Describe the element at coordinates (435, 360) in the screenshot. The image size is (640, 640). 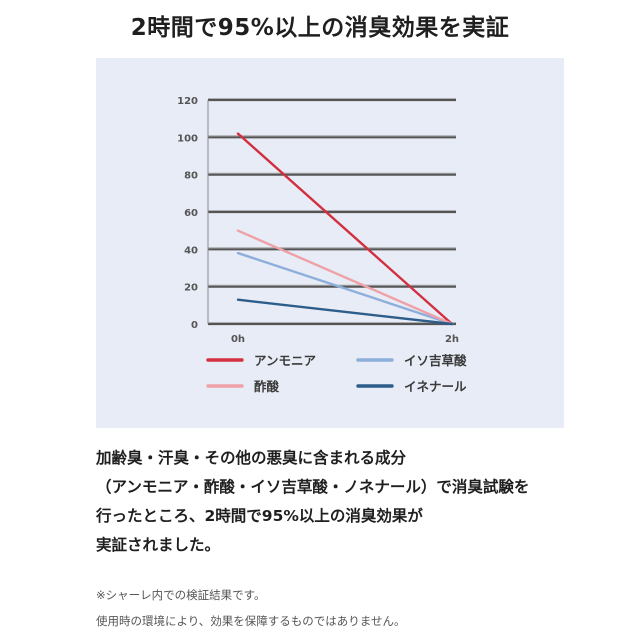
I see `legend-label: イソ吉草酸` at that location.